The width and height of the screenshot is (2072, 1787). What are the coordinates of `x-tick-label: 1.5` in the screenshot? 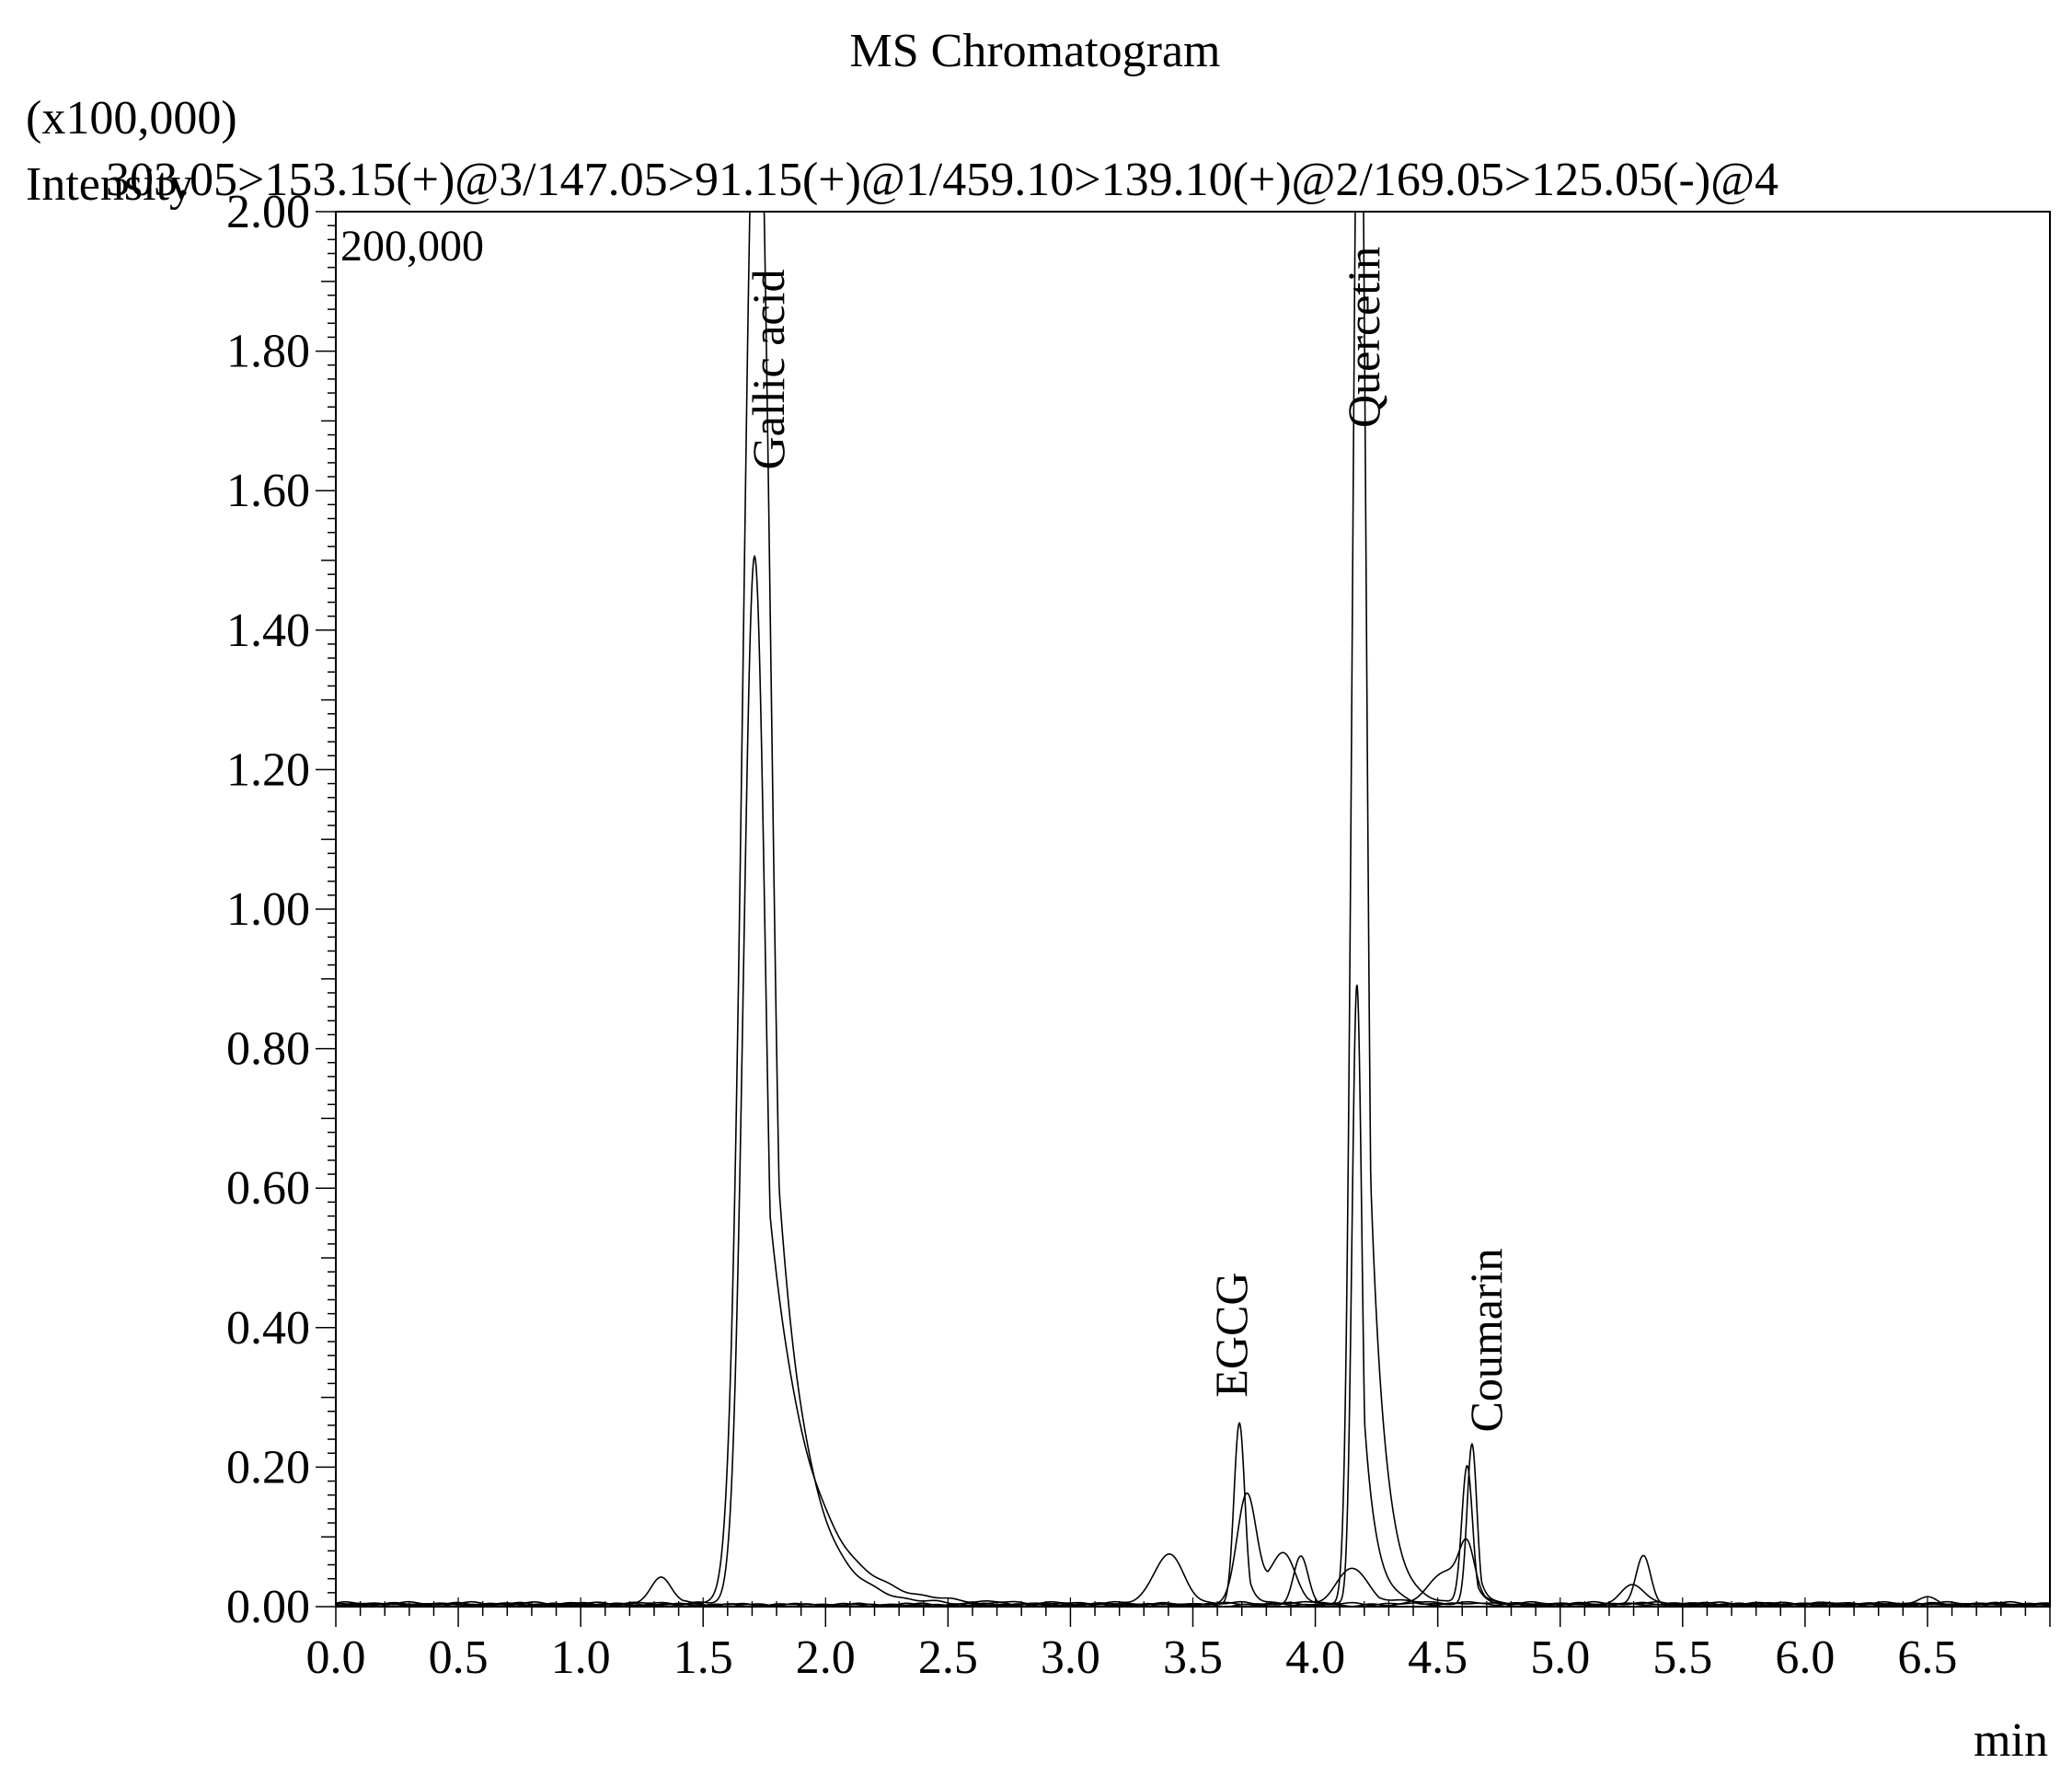 It's located at (703, 1657).